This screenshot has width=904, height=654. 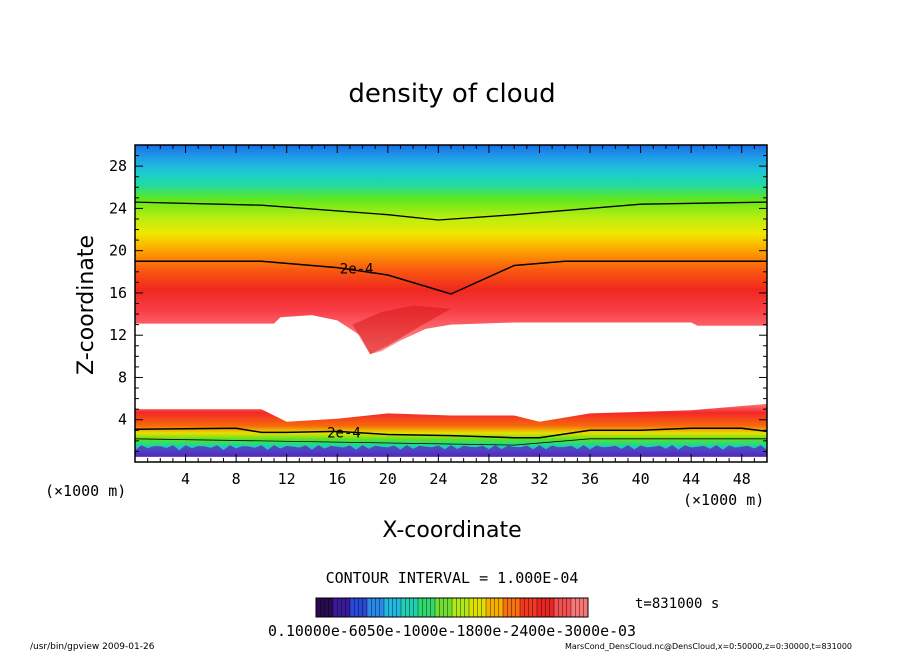 I want to click on time-label: t=831000 s, so click(x=677, y=604).